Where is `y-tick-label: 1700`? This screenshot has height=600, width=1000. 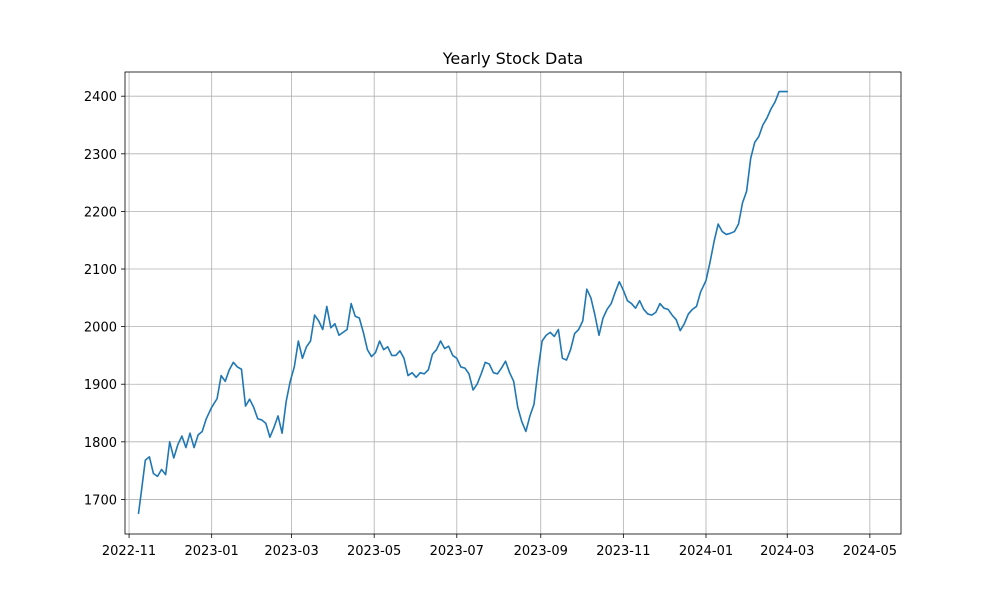
y-tick-label: 1700 is located at coordinates (100, 500).